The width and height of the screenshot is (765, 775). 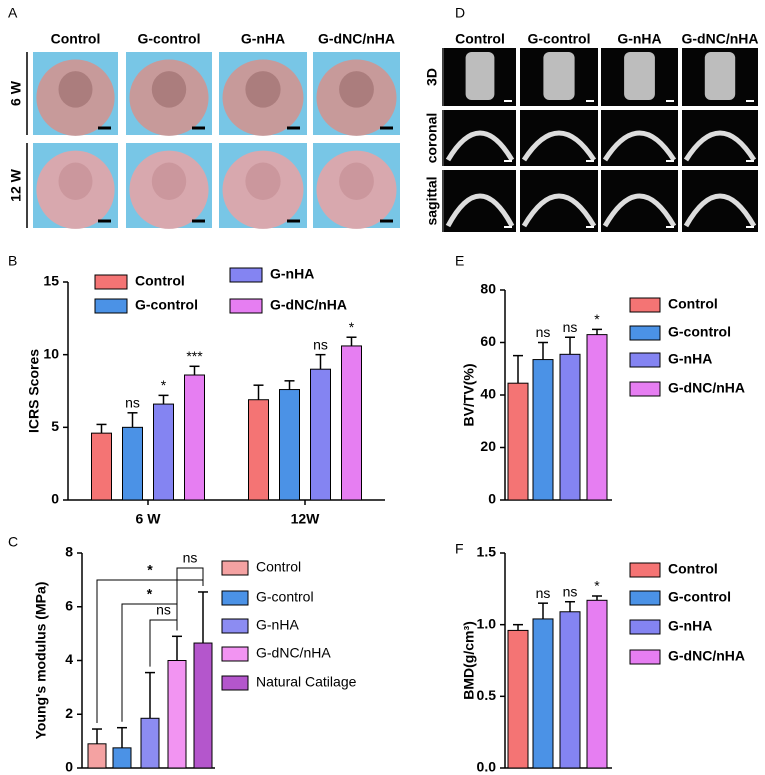 What do you see at coordinates (55, 426) in the screenshot?
I see `y-tick-label: 5` at bounding box center [55, 426].